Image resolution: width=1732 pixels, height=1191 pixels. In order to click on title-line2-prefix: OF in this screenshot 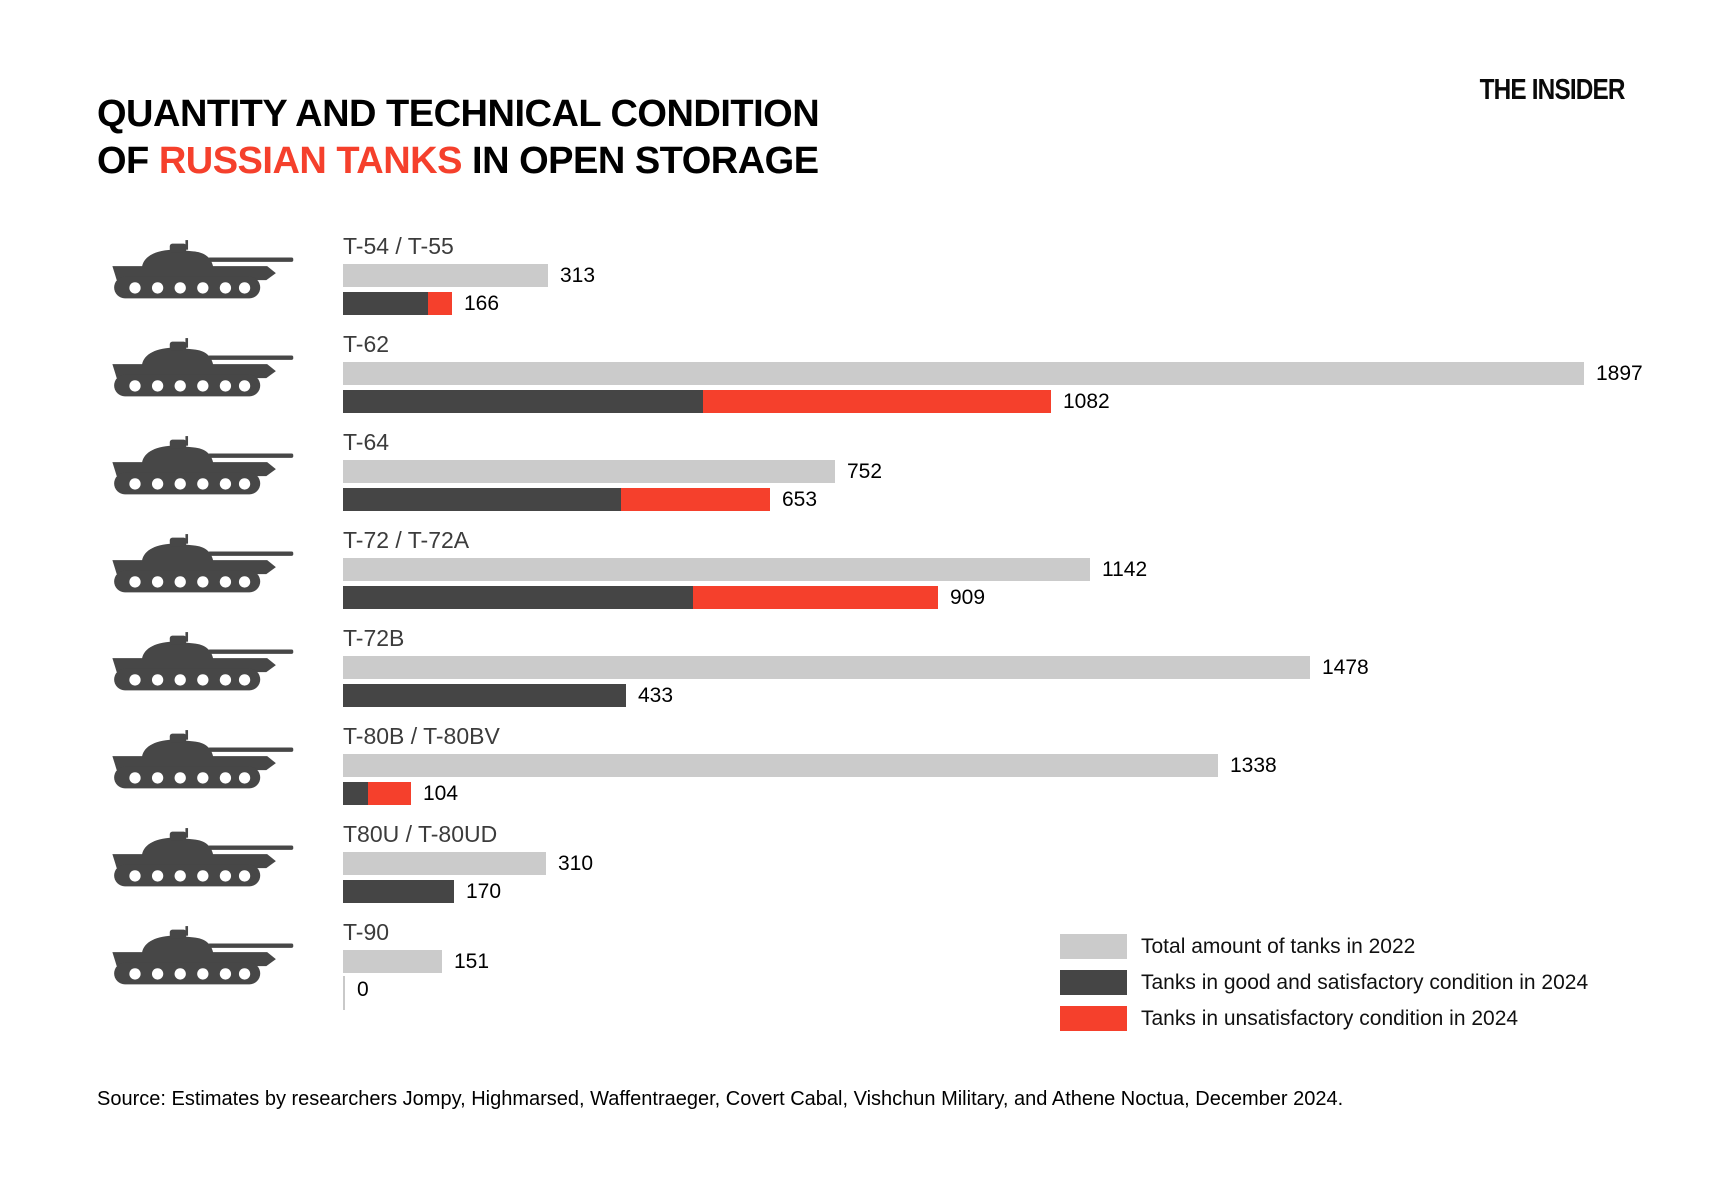, I will do `click(128, 161)`.